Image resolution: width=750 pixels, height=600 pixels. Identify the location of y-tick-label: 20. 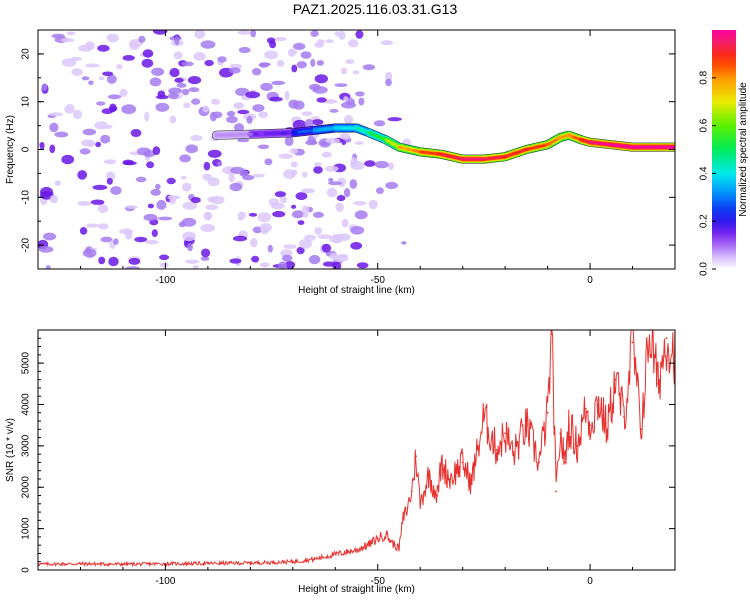
(26, 54).